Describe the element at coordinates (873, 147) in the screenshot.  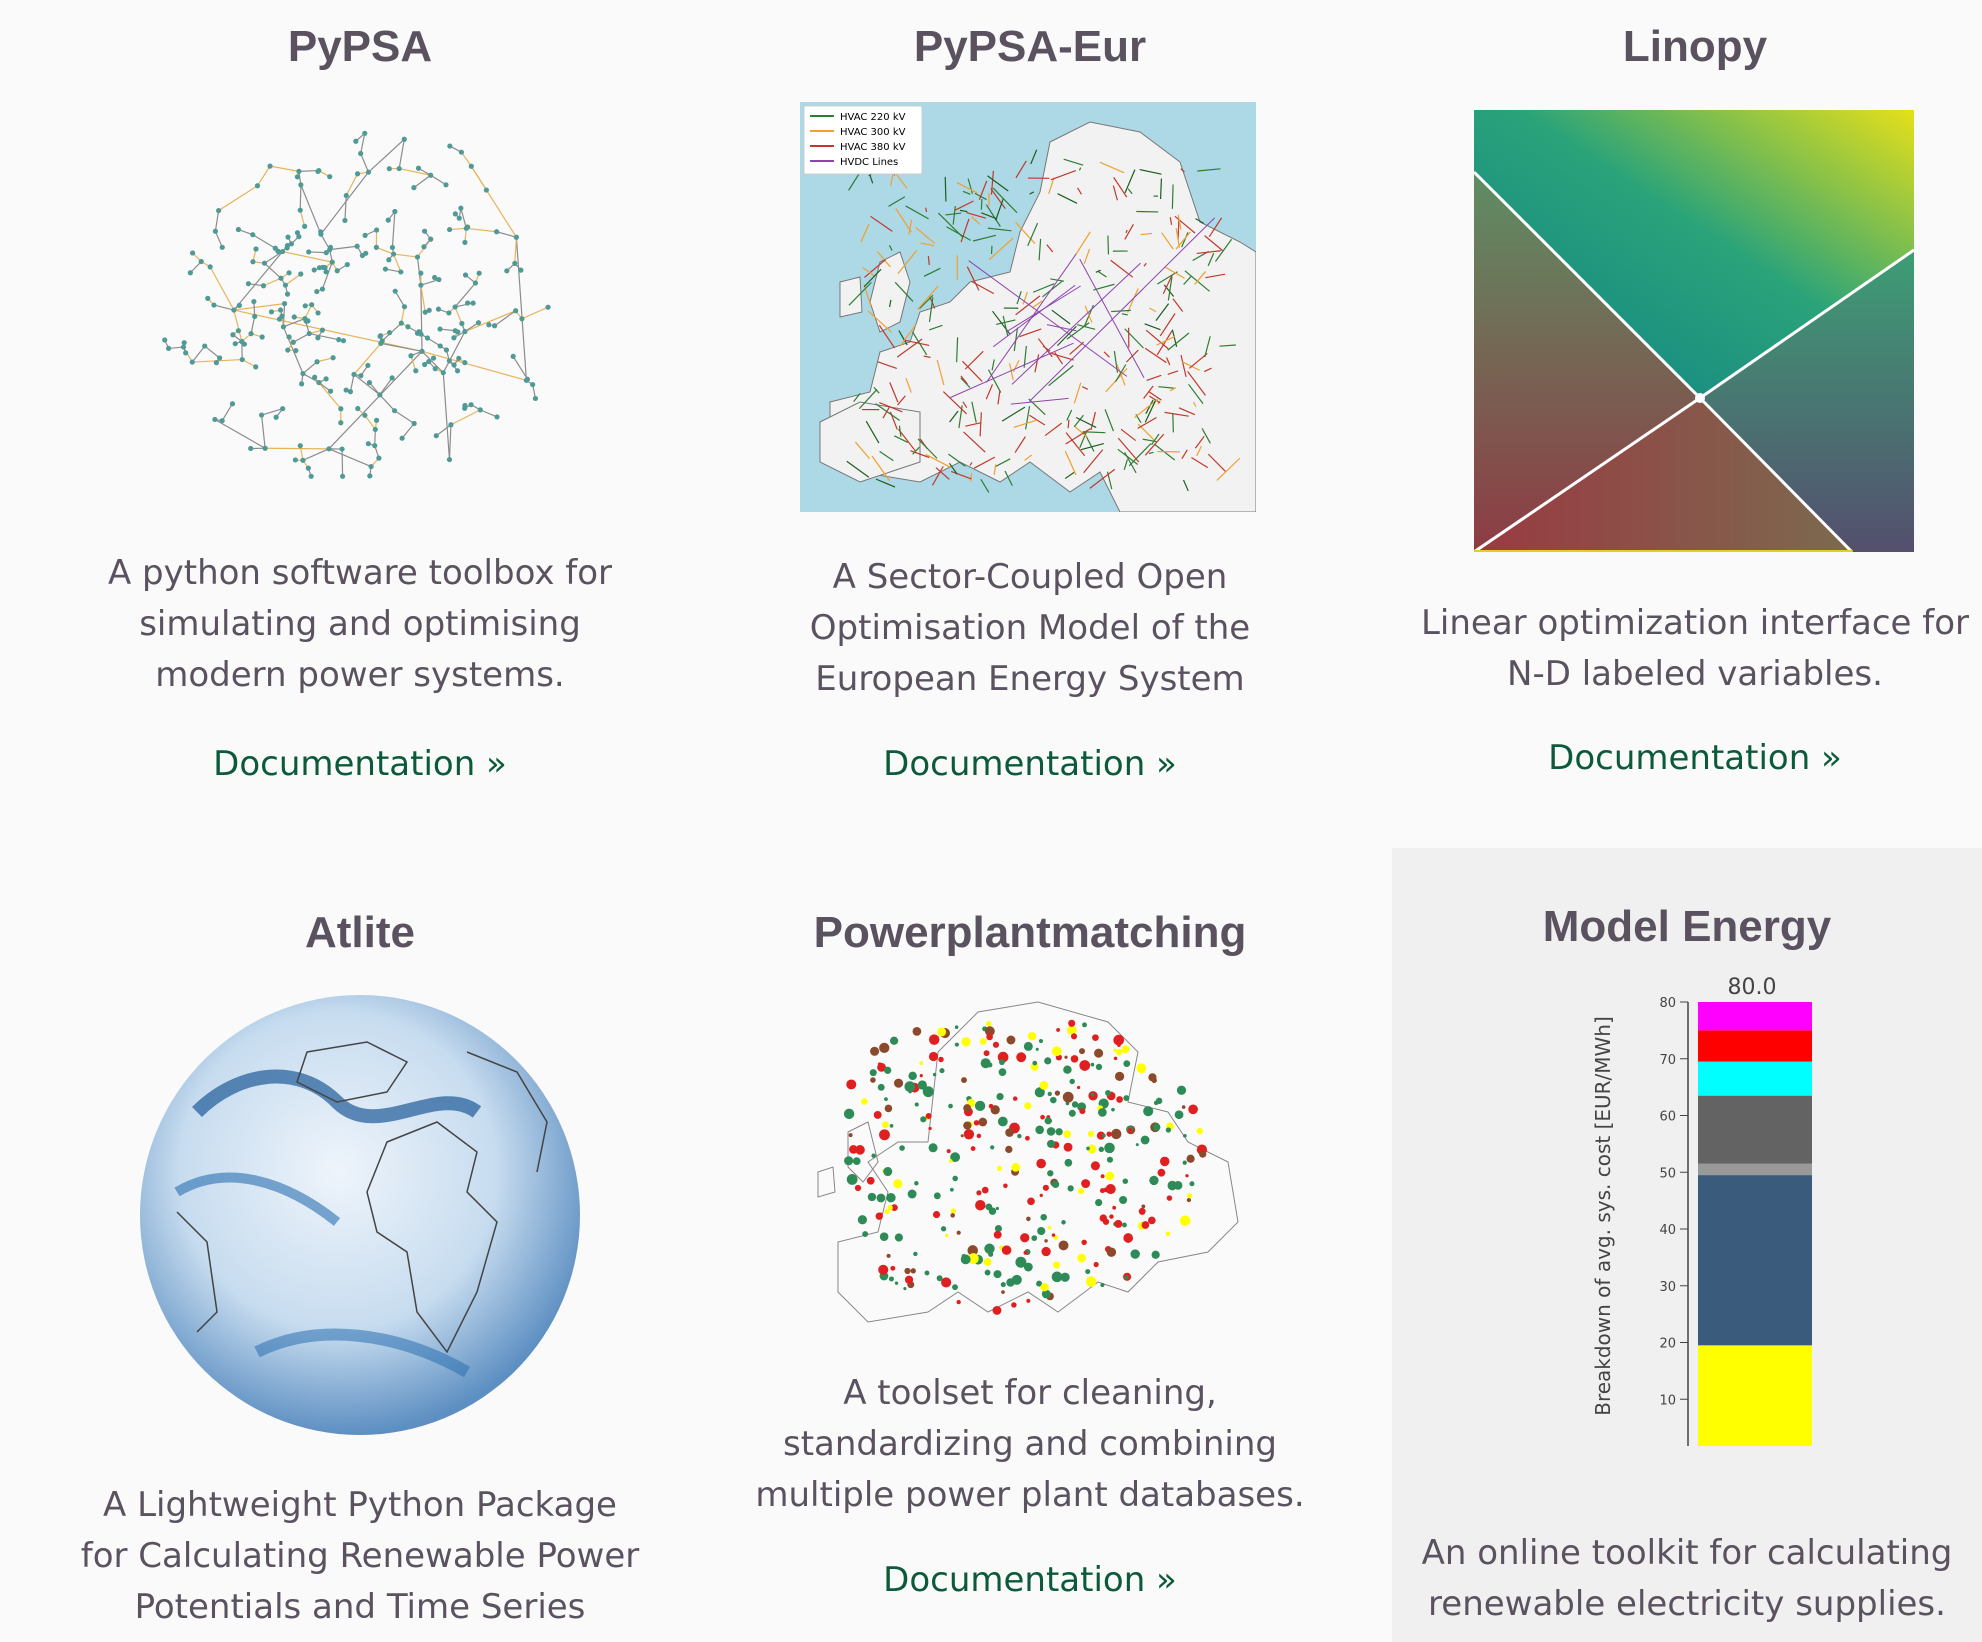
I see `legend-entry: HVAC 380 kV` at that location.